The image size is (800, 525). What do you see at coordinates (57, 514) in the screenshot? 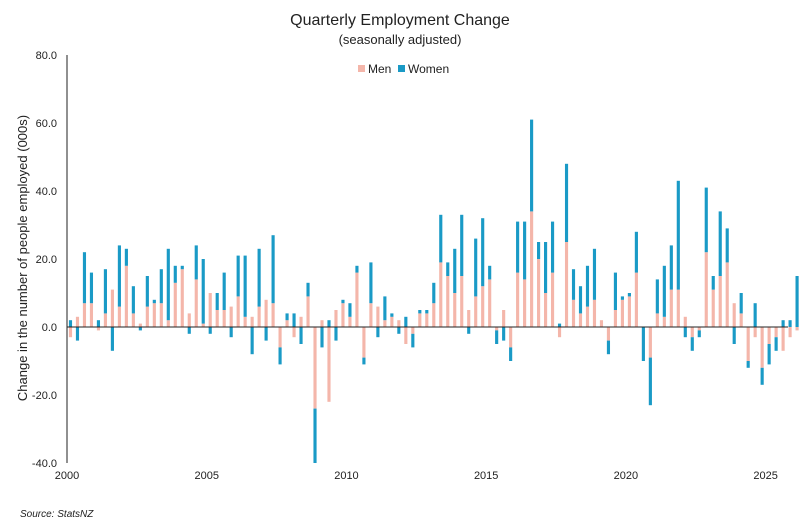
I see `source-note: Source: StatsNZ` at bounding box center [57, 514].